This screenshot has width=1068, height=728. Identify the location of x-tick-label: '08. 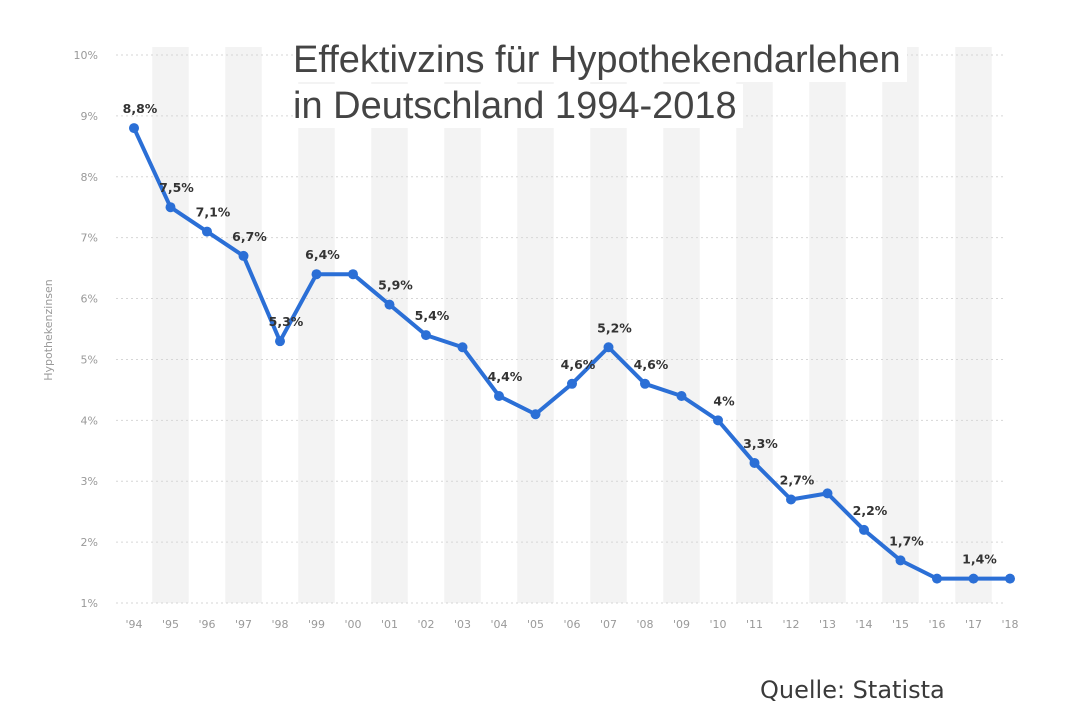
(644, 624).